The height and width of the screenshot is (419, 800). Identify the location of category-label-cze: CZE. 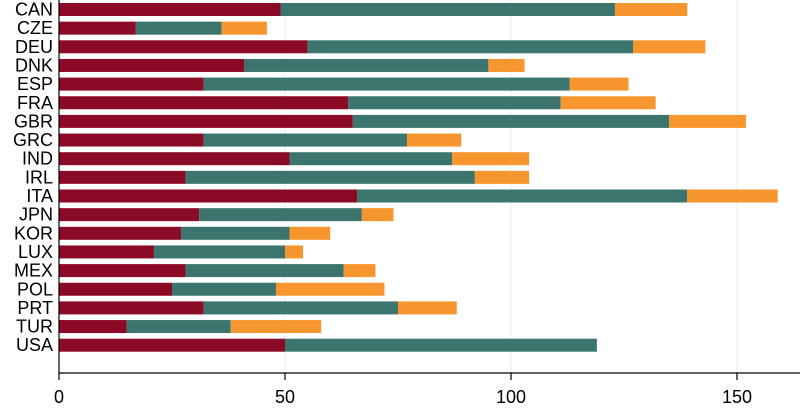
(35, 28).